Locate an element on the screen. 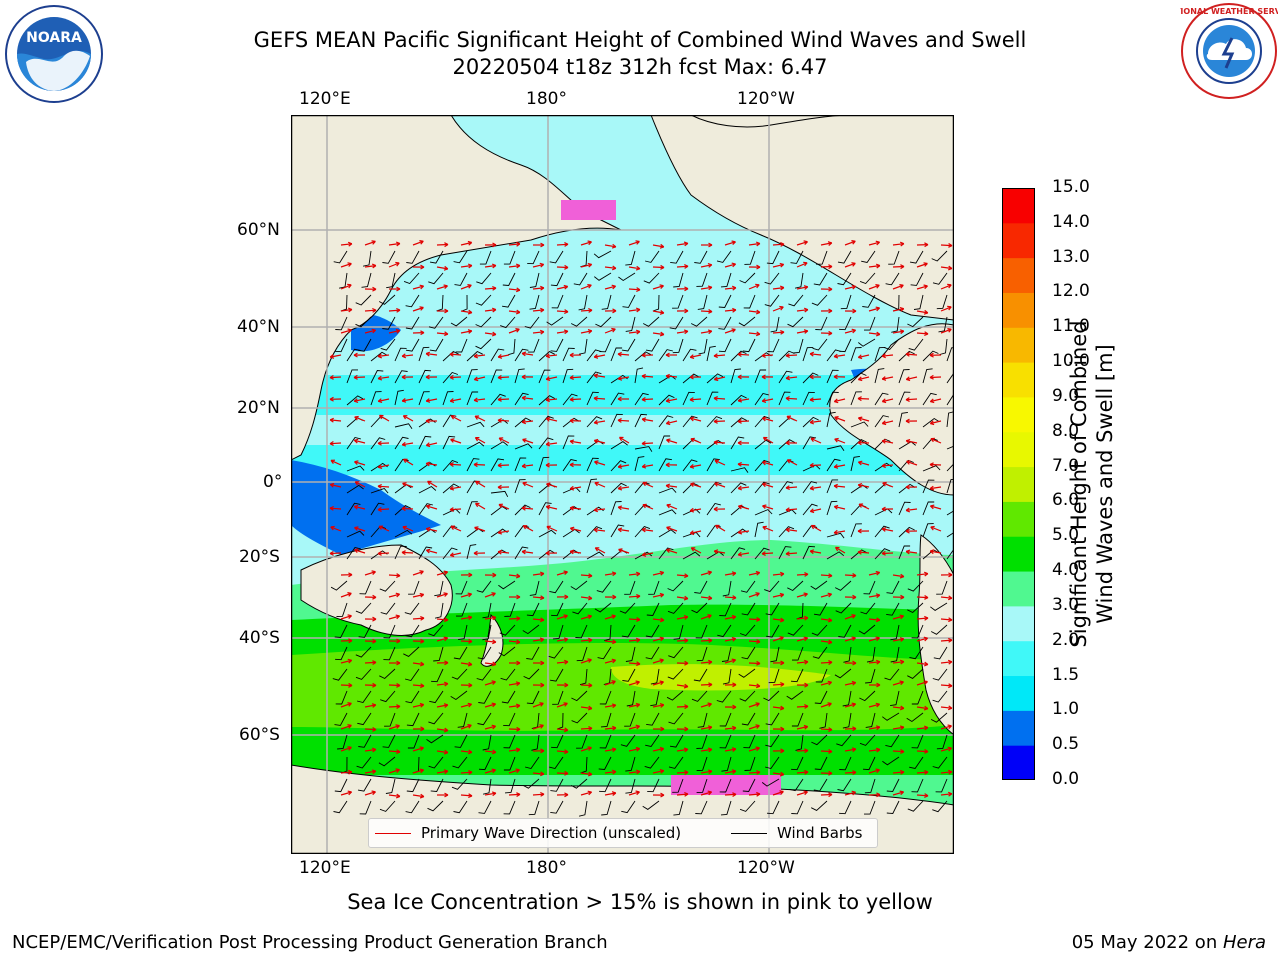 The width and height of the screenshot is (1280, 960). lon-label-bottom-120e: 120°E is located at coordinates (325, 868).